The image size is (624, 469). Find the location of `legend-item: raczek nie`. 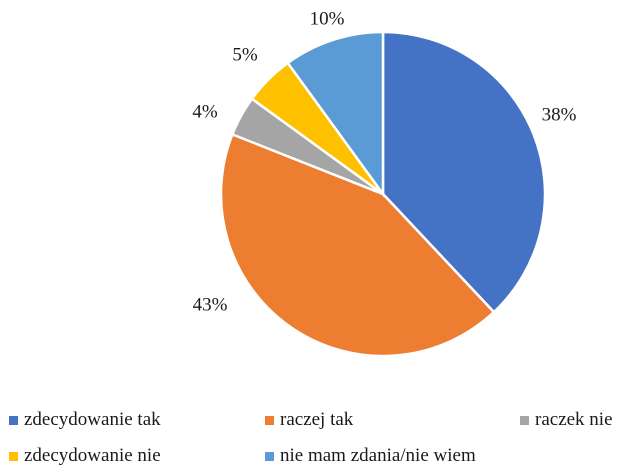

legend-item: raczek nie is located at coordinates (566, 420).